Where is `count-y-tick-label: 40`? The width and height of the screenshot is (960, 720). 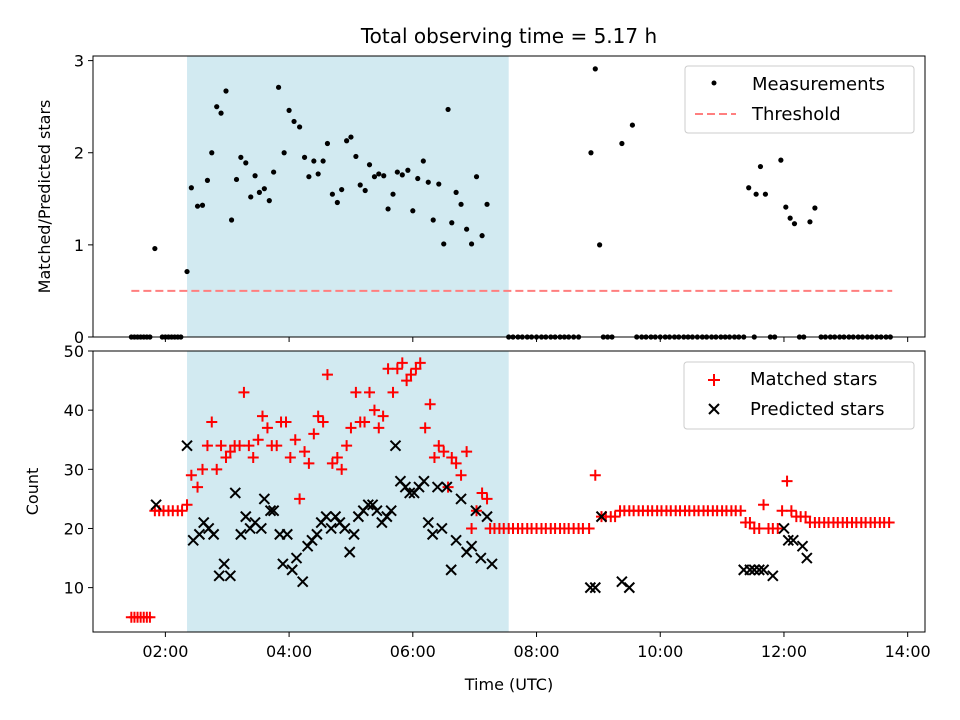
count-y-tick-label: 40 is located at coordinates (74, 410).